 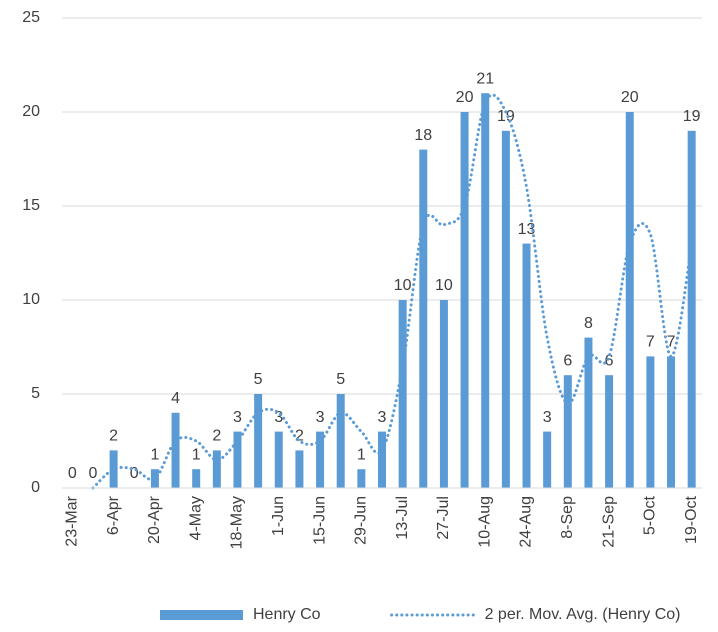 I want to click on x-tick-label: 29-Jun, so click(x=361, y=520).